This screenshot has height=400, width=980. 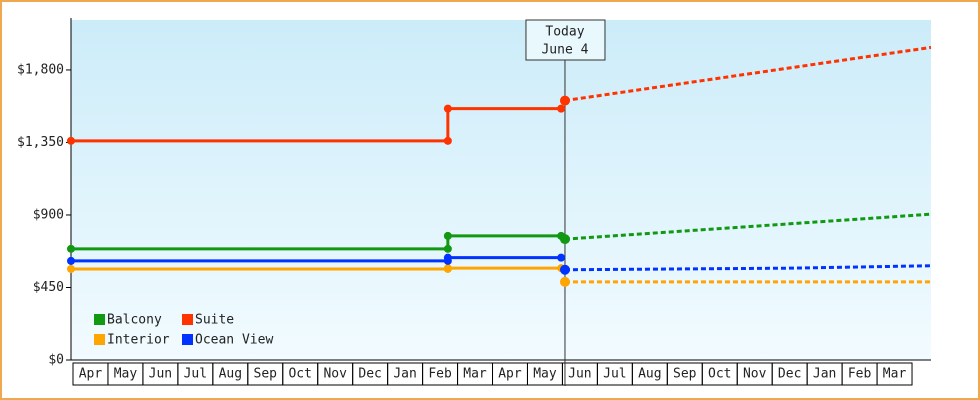 What do you see at coordinates (564, 32) in the screenshot?
I see `today-label: Today` at bounding box center [564, 32].